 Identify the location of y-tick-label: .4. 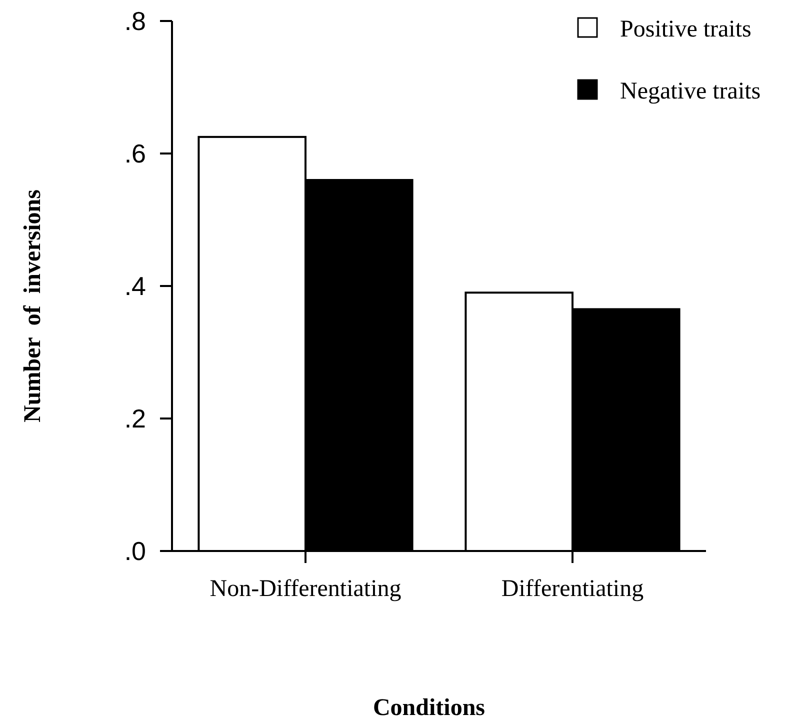
(135, 286).